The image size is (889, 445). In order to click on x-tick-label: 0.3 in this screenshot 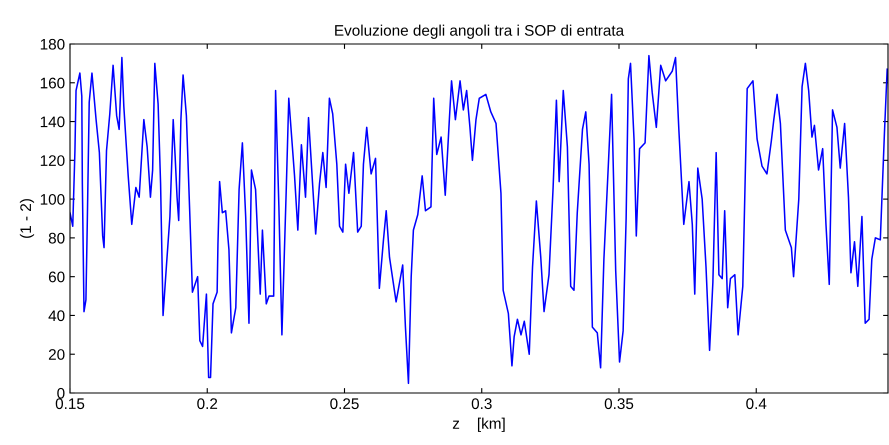, I will do `click(482, 404)`.